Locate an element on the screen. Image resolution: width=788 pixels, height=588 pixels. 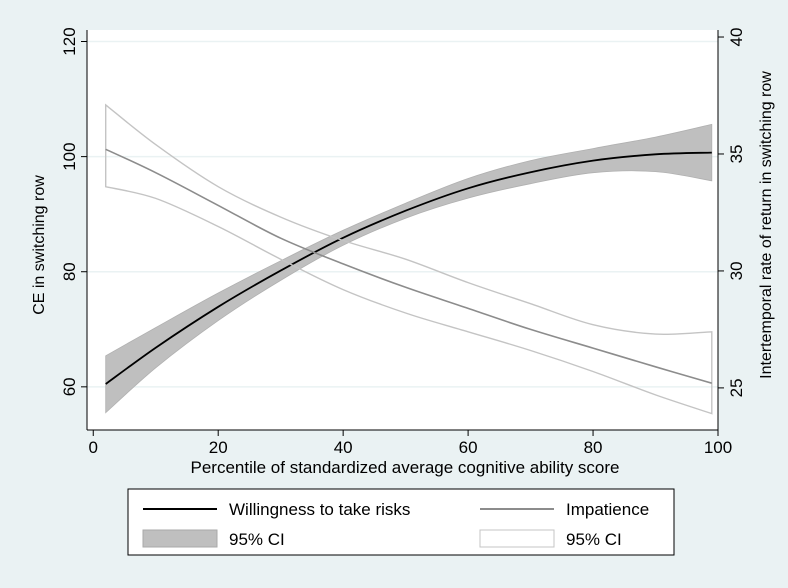
y-left-tick-label-60: 60 is located at coordinates (69, 386).